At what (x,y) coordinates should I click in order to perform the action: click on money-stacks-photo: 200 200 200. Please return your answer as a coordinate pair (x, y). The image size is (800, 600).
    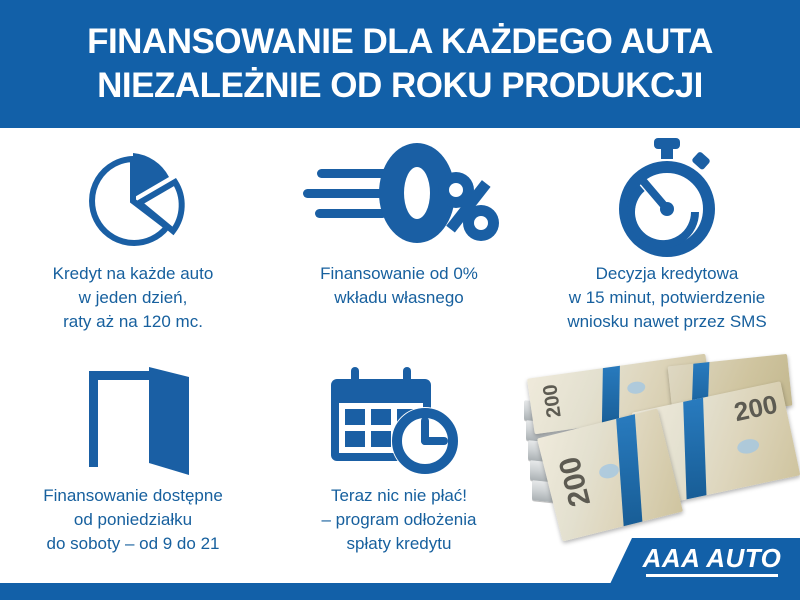
    Looking at the image, I should click on (660, 449).